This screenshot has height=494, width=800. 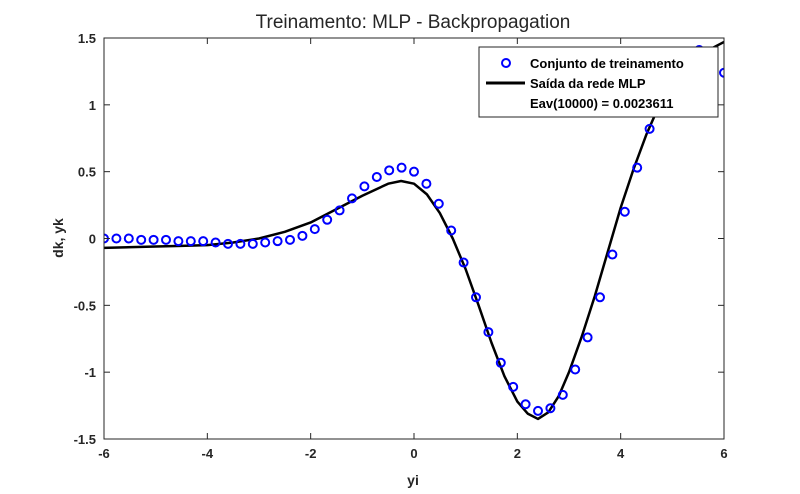 I want to click on legend-label-mlp-output: Saída da rede MLP, so click(x=588, y=83).